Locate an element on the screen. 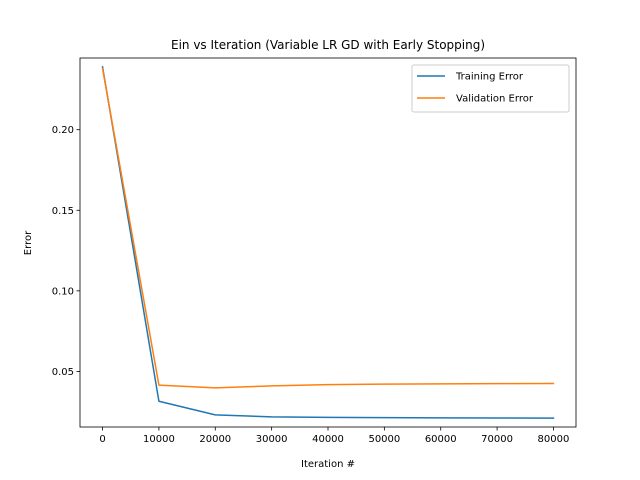 The image size is (640, 480). x-tick-label: 20000 is located at coordinates (215, 439).